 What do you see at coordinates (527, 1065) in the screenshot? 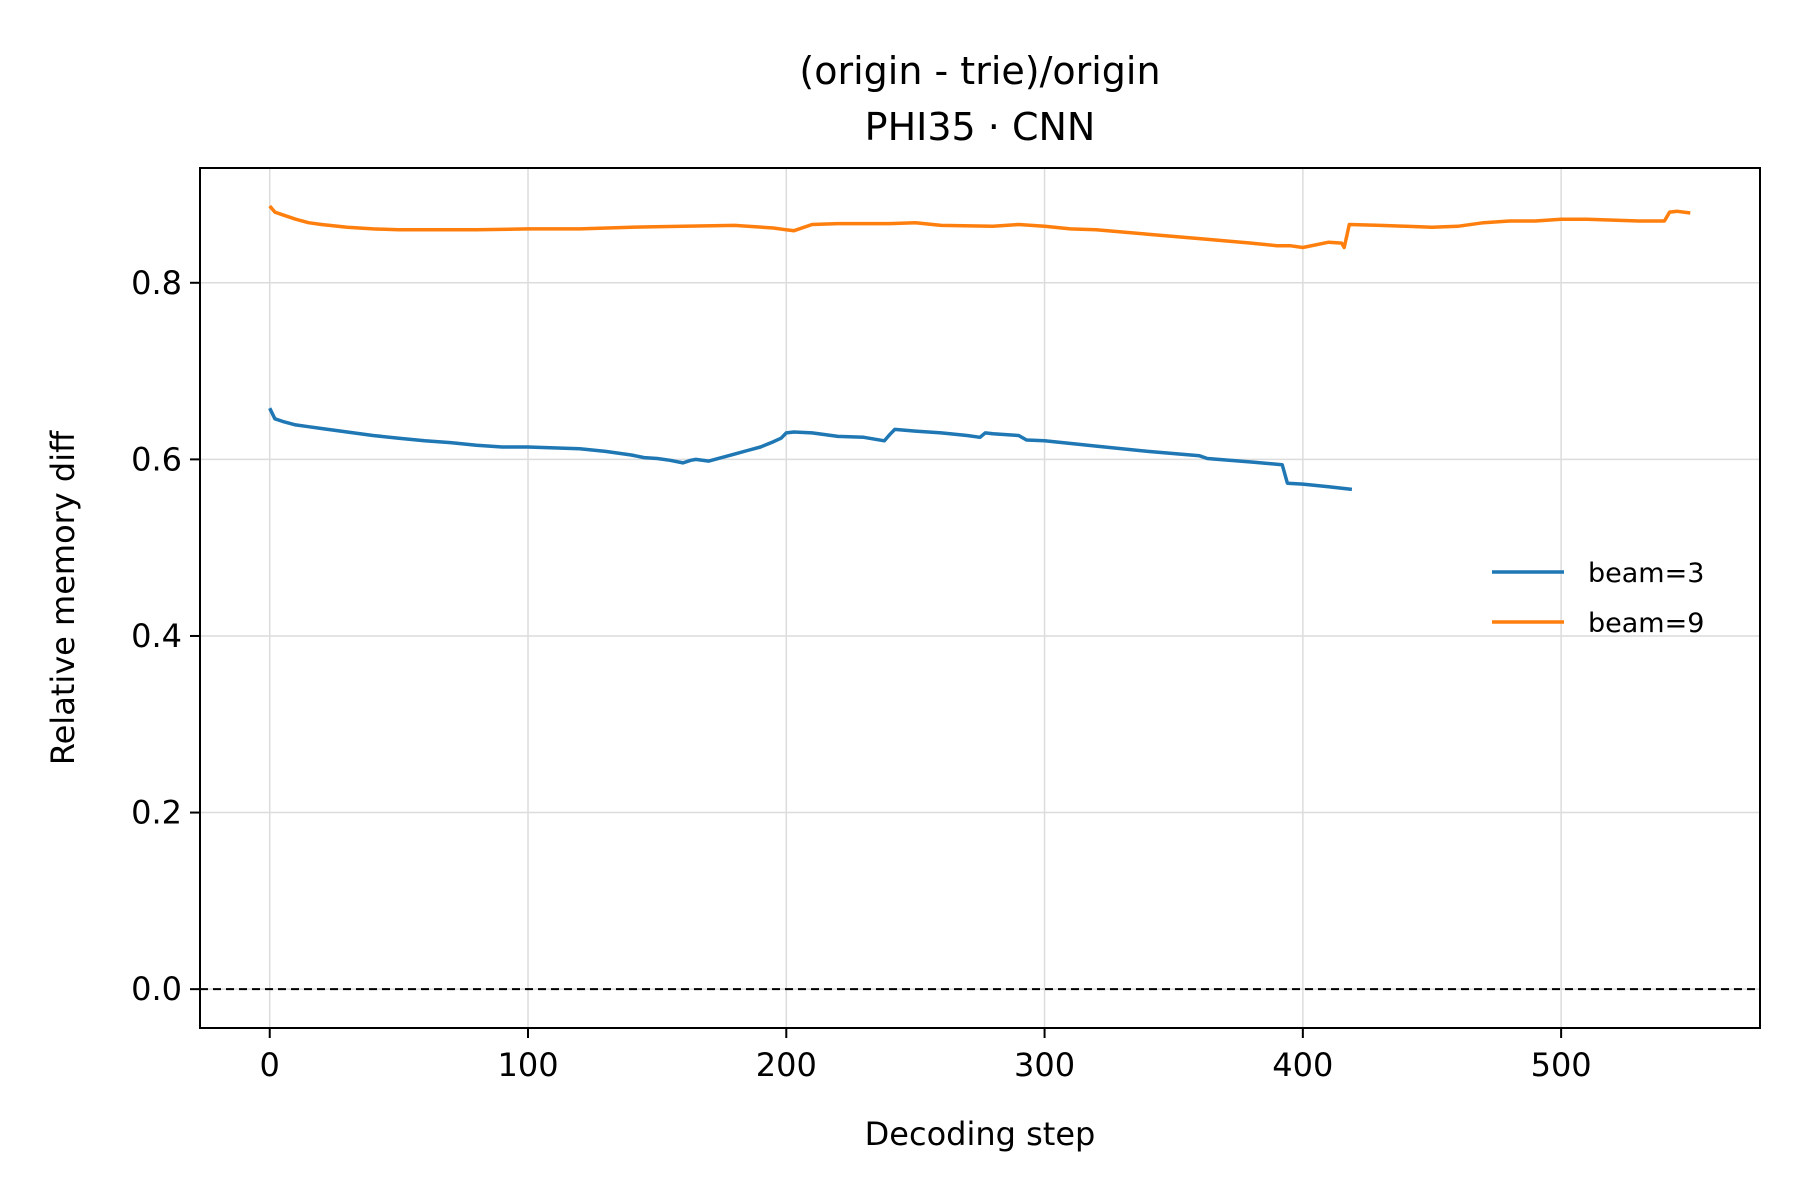
I see `x-tick-label: 100` at bounding box center [527, 1065].